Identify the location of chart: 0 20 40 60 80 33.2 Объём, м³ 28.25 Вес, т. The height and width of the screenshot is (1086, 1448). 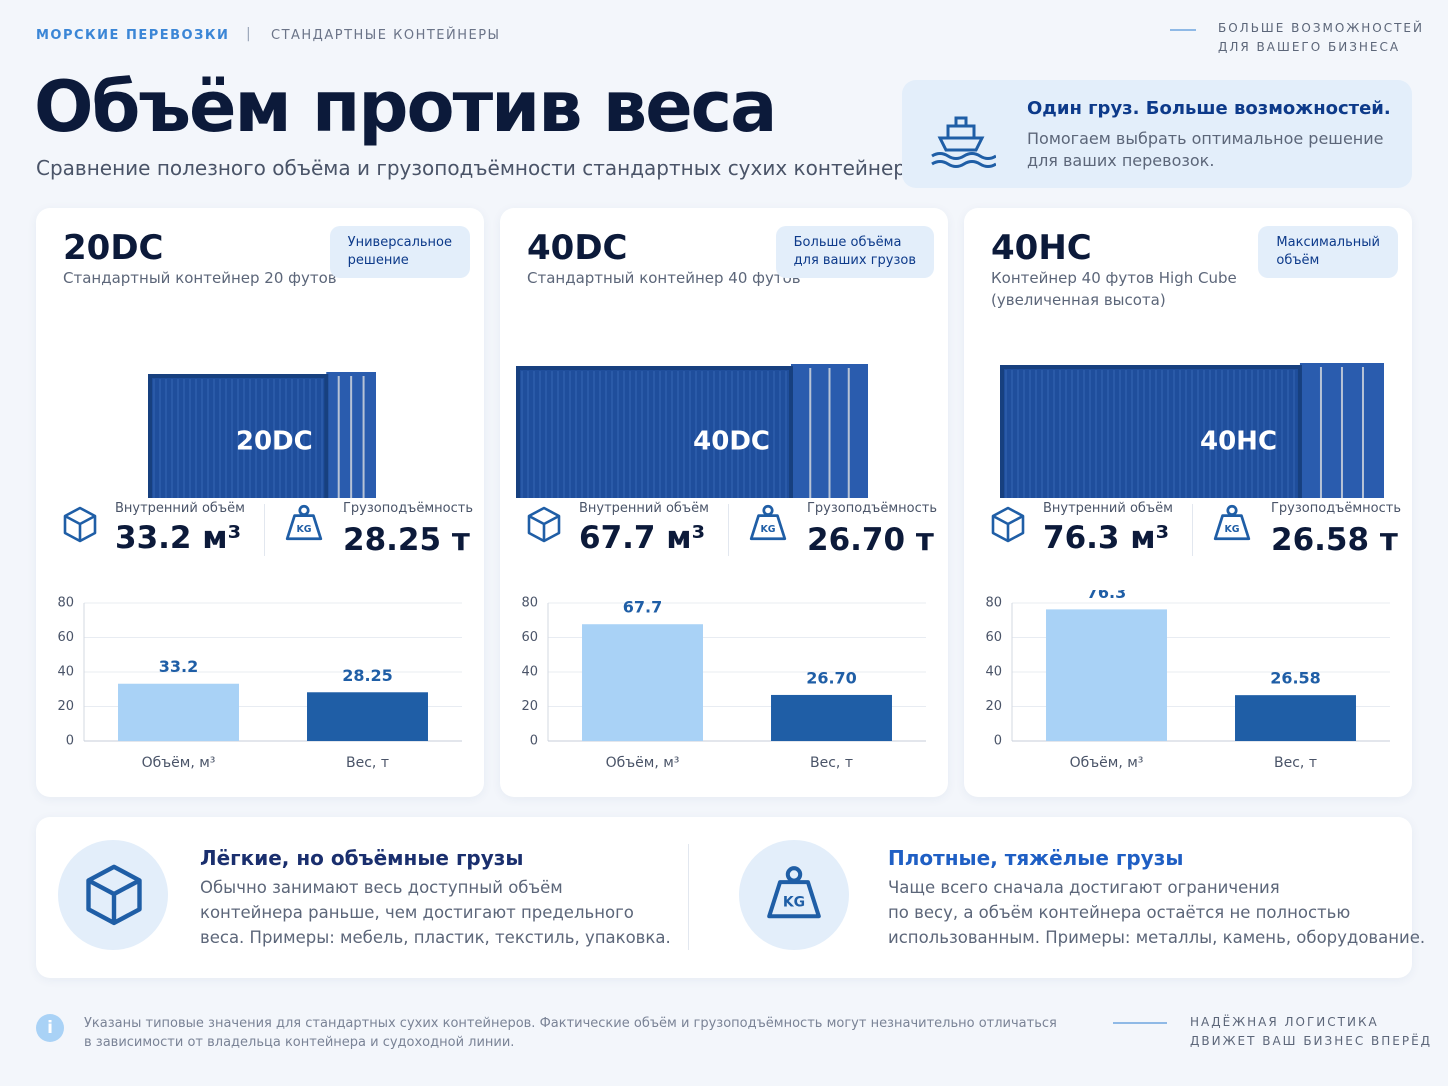
(259, 683).